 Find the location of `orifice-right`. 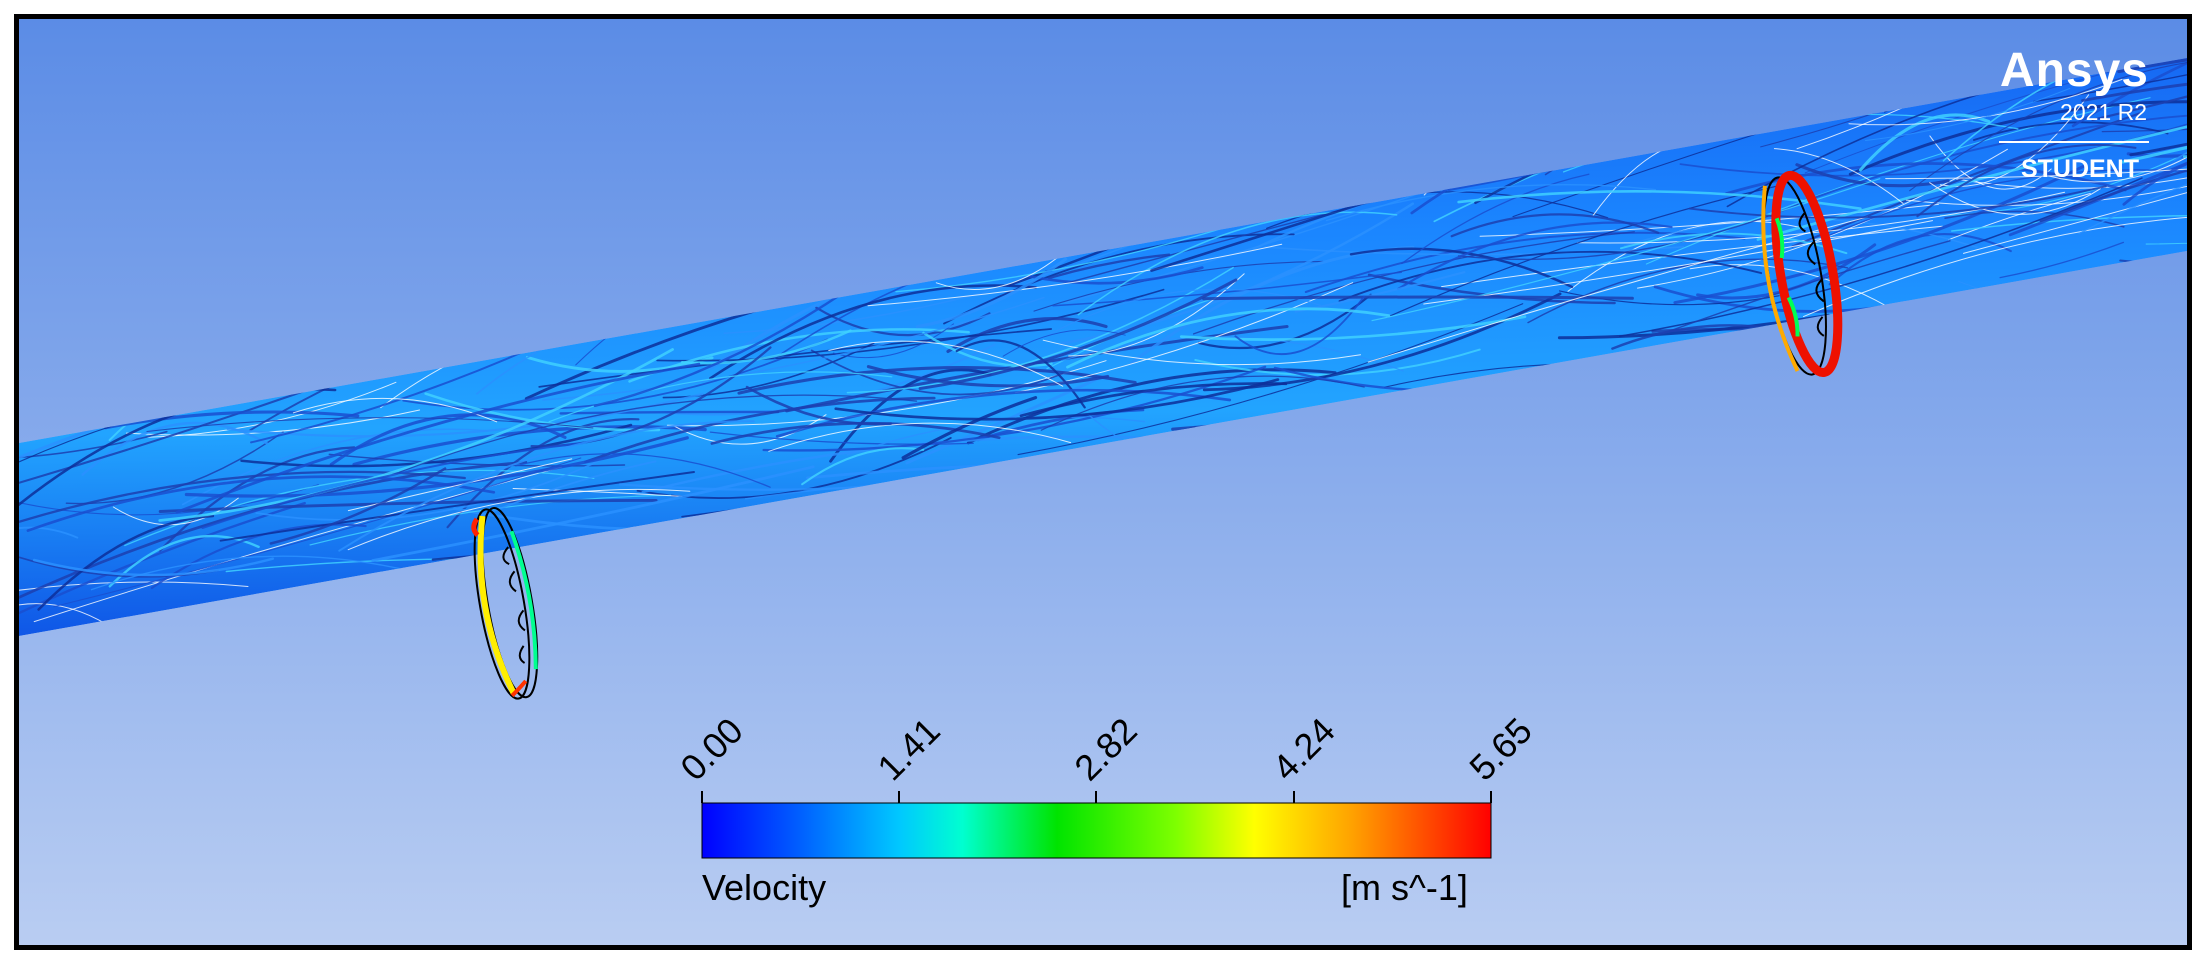

orifice-right is located at coordinates (1802, 274).